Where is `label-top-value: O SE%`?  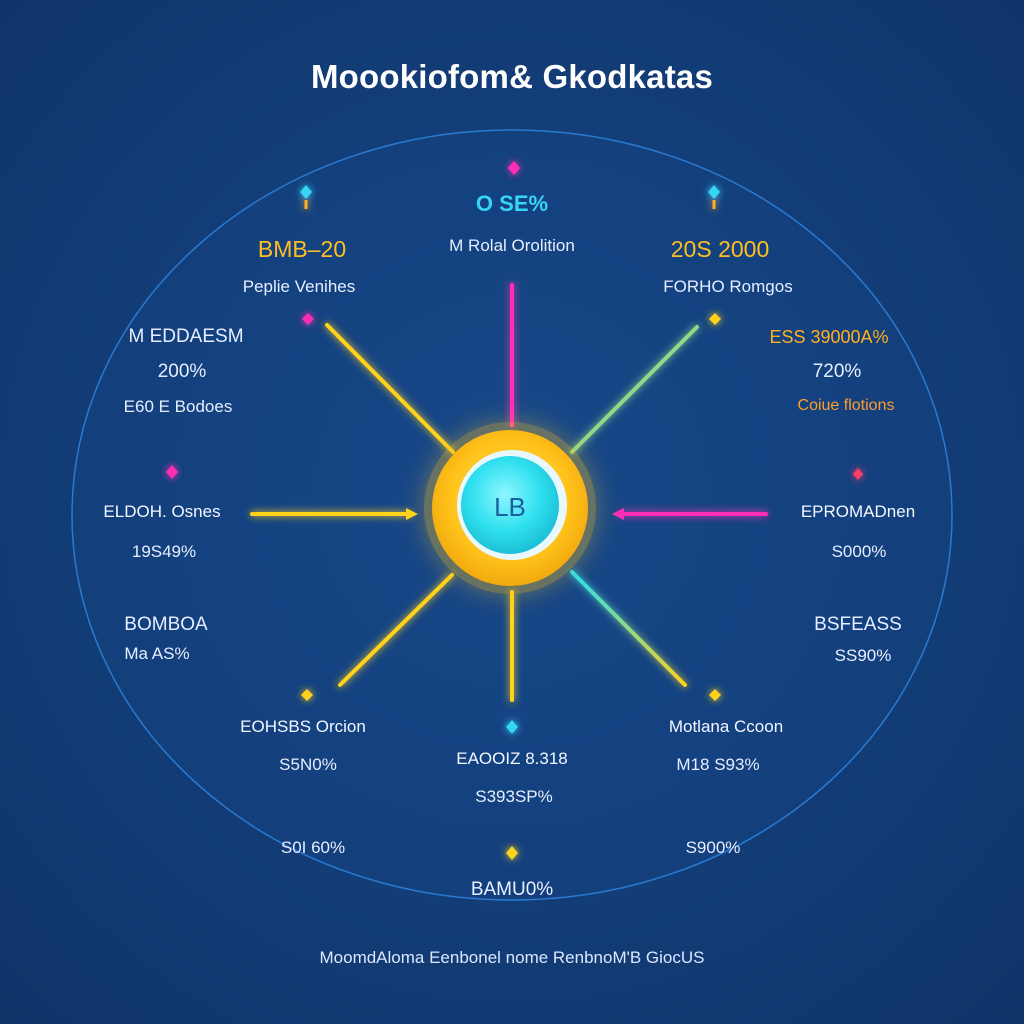 label-top-value: O SE% is located at coordinates (512, 203).